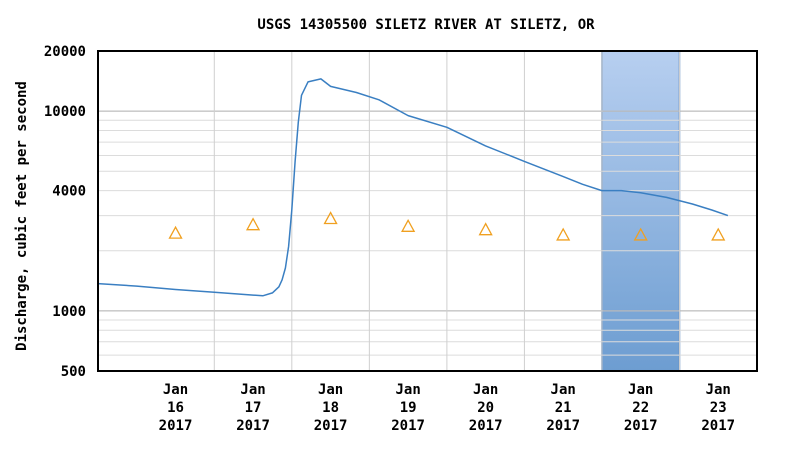  Describe the element at coordinates (65, 212) in the screenshot. I see `y-tick-labels: 20000 10000 4000 1000 500` at that location.